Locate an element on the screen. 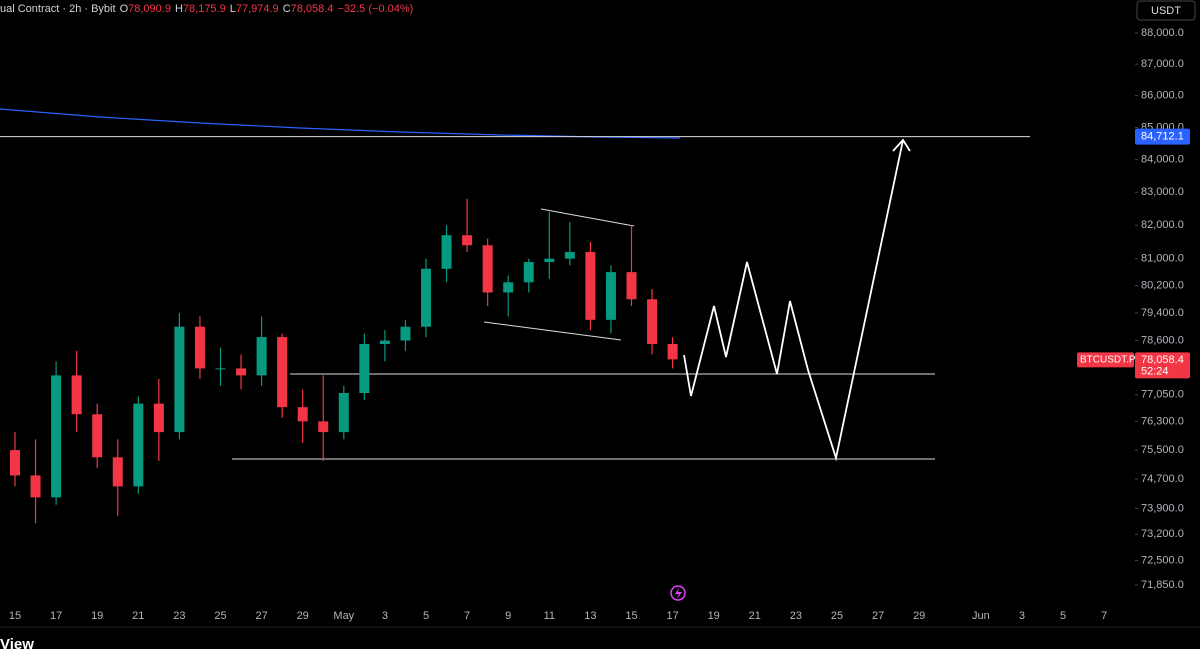  ohlc-value: 78,058.4 is located at coordinates (312, 9).